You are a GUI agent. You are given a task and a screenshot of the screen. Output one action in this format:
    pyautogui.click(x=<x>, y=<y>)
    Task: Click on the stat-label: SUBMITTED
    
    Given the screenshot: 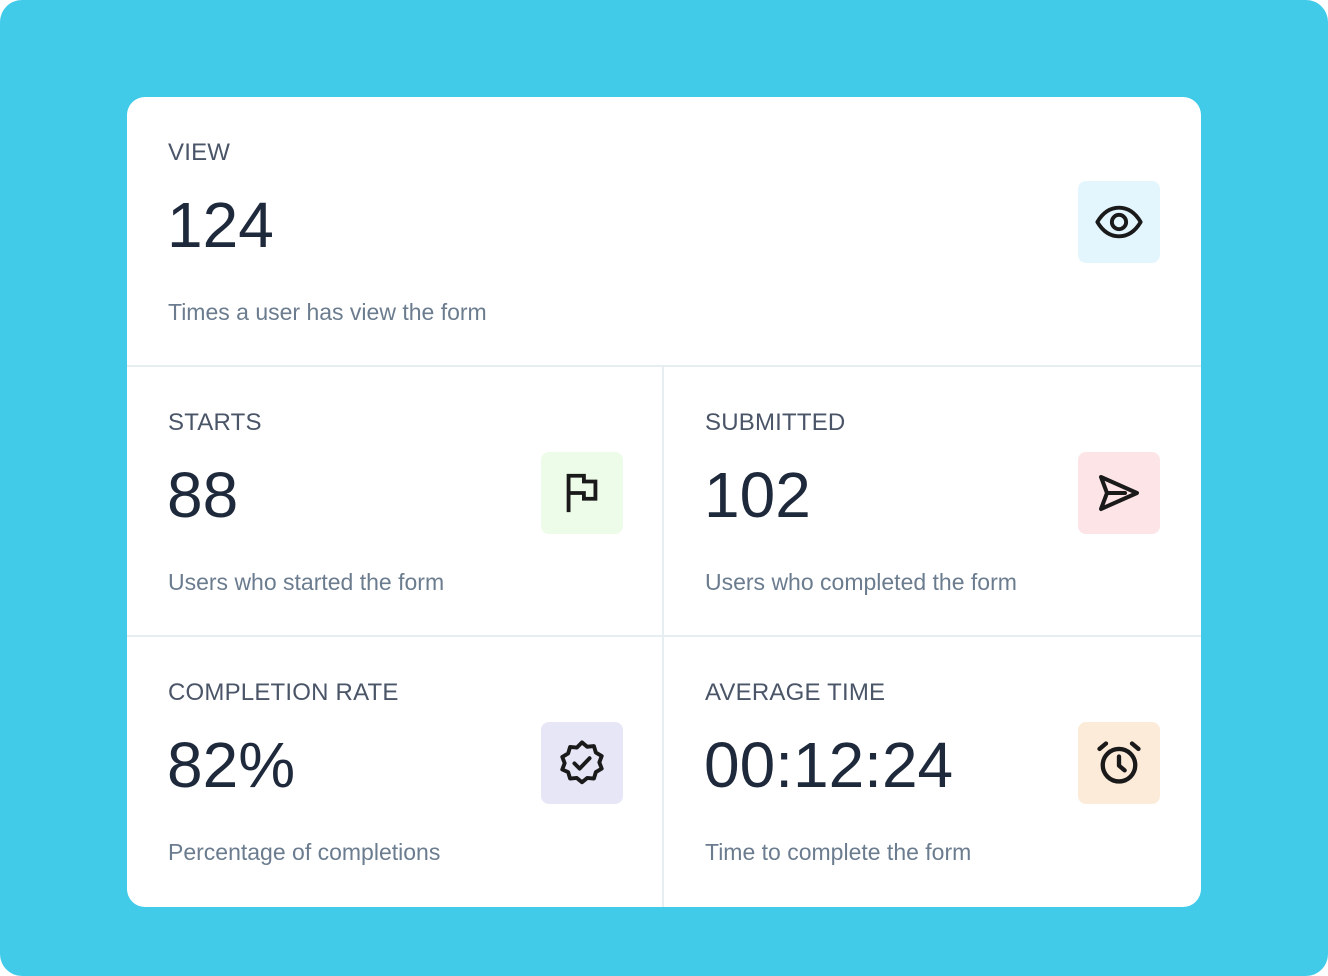 What is the action you would take?
    pyautogui.click(x=775, y=422)
    